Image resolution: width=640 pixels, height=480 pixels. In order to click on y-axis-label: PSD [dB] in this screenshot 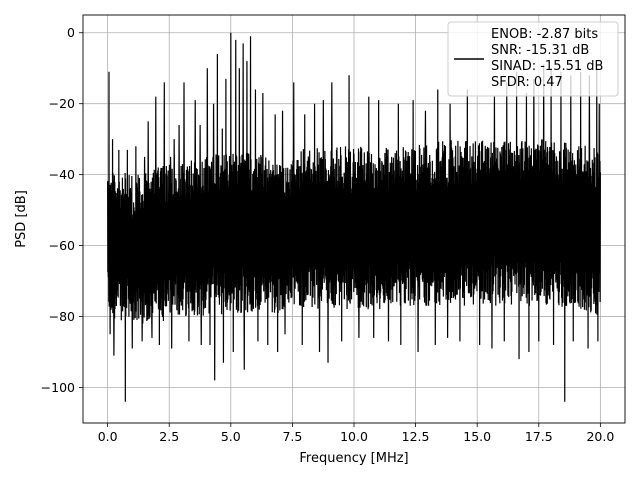, I will do `click(21, 219)`.